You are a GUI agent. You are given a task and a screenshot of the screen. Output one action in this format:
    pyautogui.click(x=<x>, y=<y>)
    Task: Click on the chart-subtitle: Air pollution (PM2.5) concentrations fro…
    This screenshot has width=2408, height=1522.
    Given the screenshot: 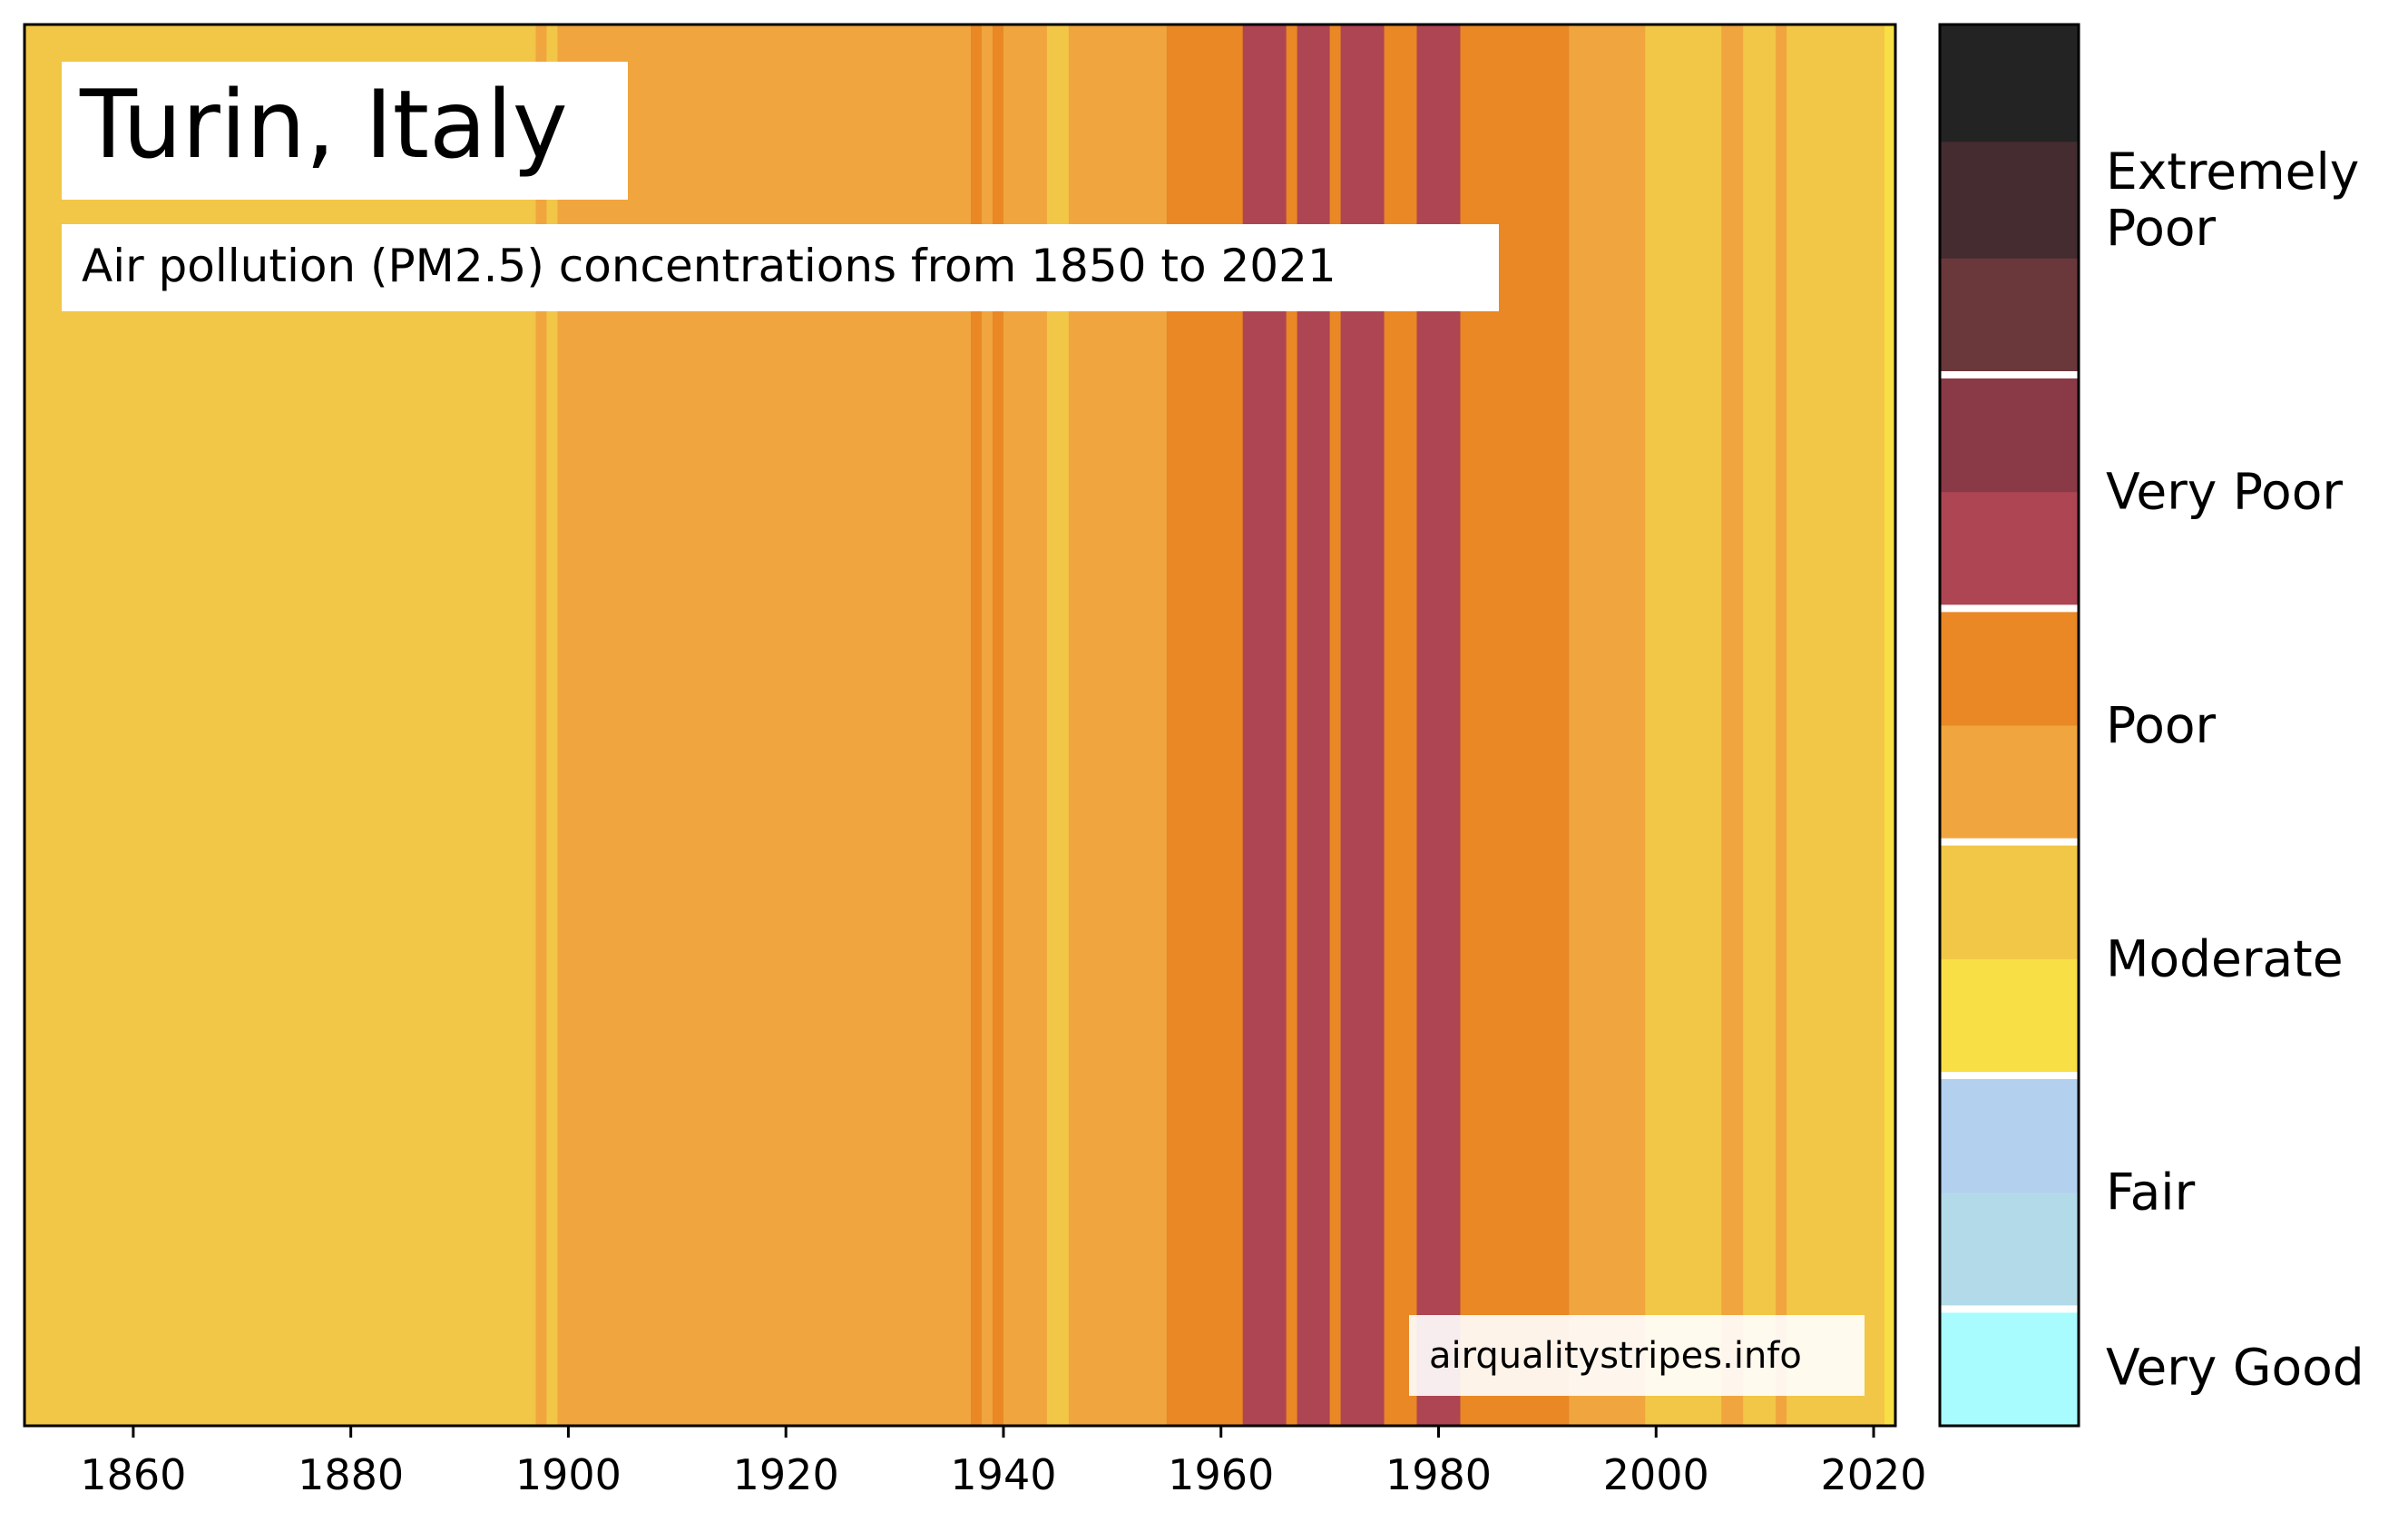 What is the action you would take?
    pyautogui.click(x=709, y=266)
    